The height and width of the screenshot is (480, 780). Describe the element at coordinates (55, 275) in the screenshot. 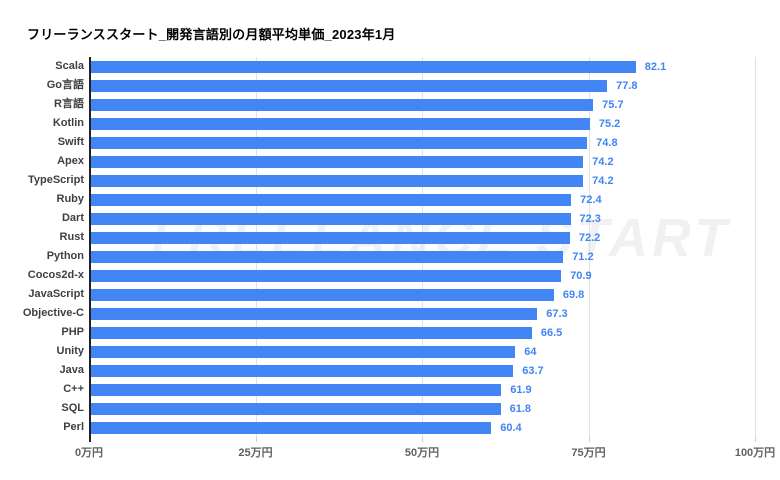

I see `category-label: Cocos2d-x` at that location.